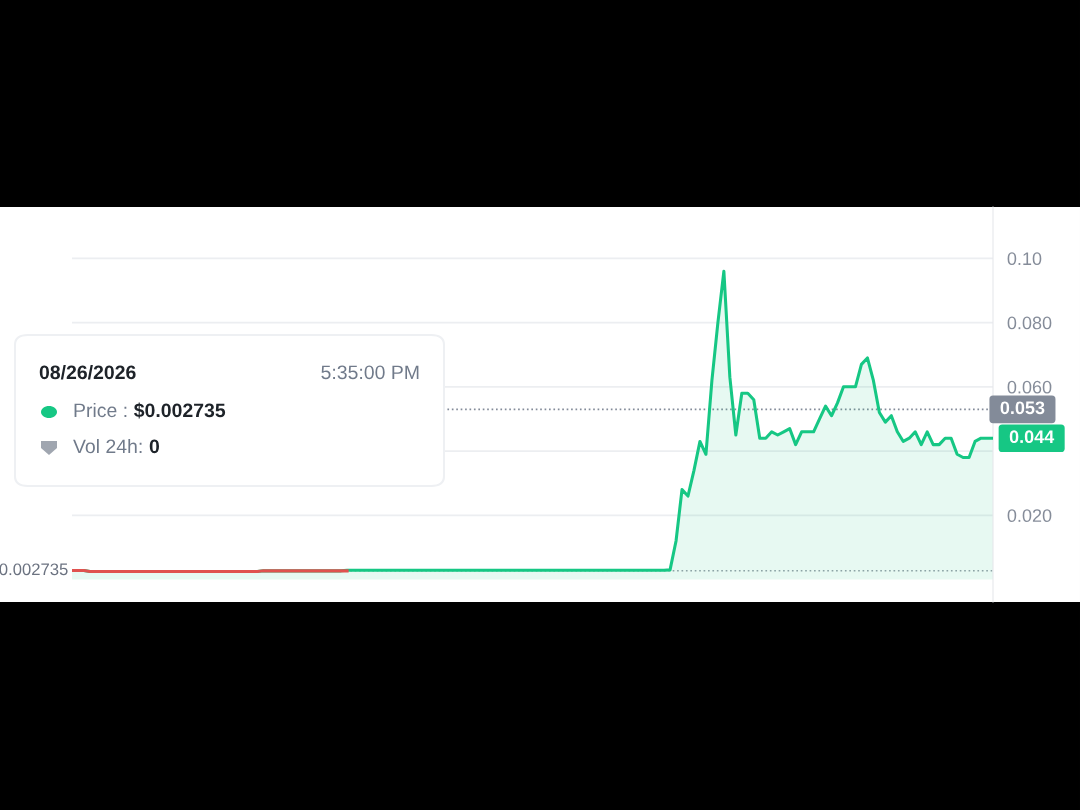 This screenshot has height=810, width=1080. What do you see at coordinates (1024, 259) in the screenshot?
I see `y-tick-label: 0.10` at bounding box center [1024, 259].